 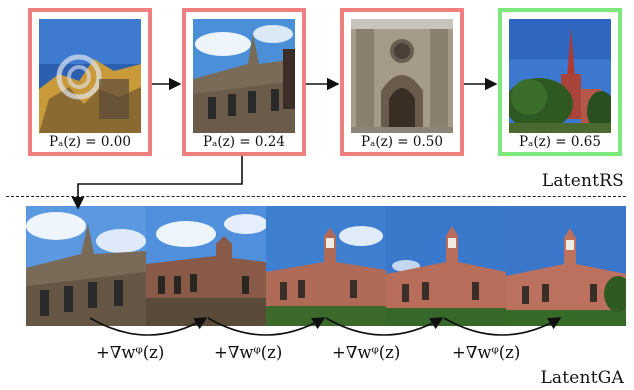 I want to click on gradient-step-label-1: +∇wᵠ(z), so click(x=130, y=352).